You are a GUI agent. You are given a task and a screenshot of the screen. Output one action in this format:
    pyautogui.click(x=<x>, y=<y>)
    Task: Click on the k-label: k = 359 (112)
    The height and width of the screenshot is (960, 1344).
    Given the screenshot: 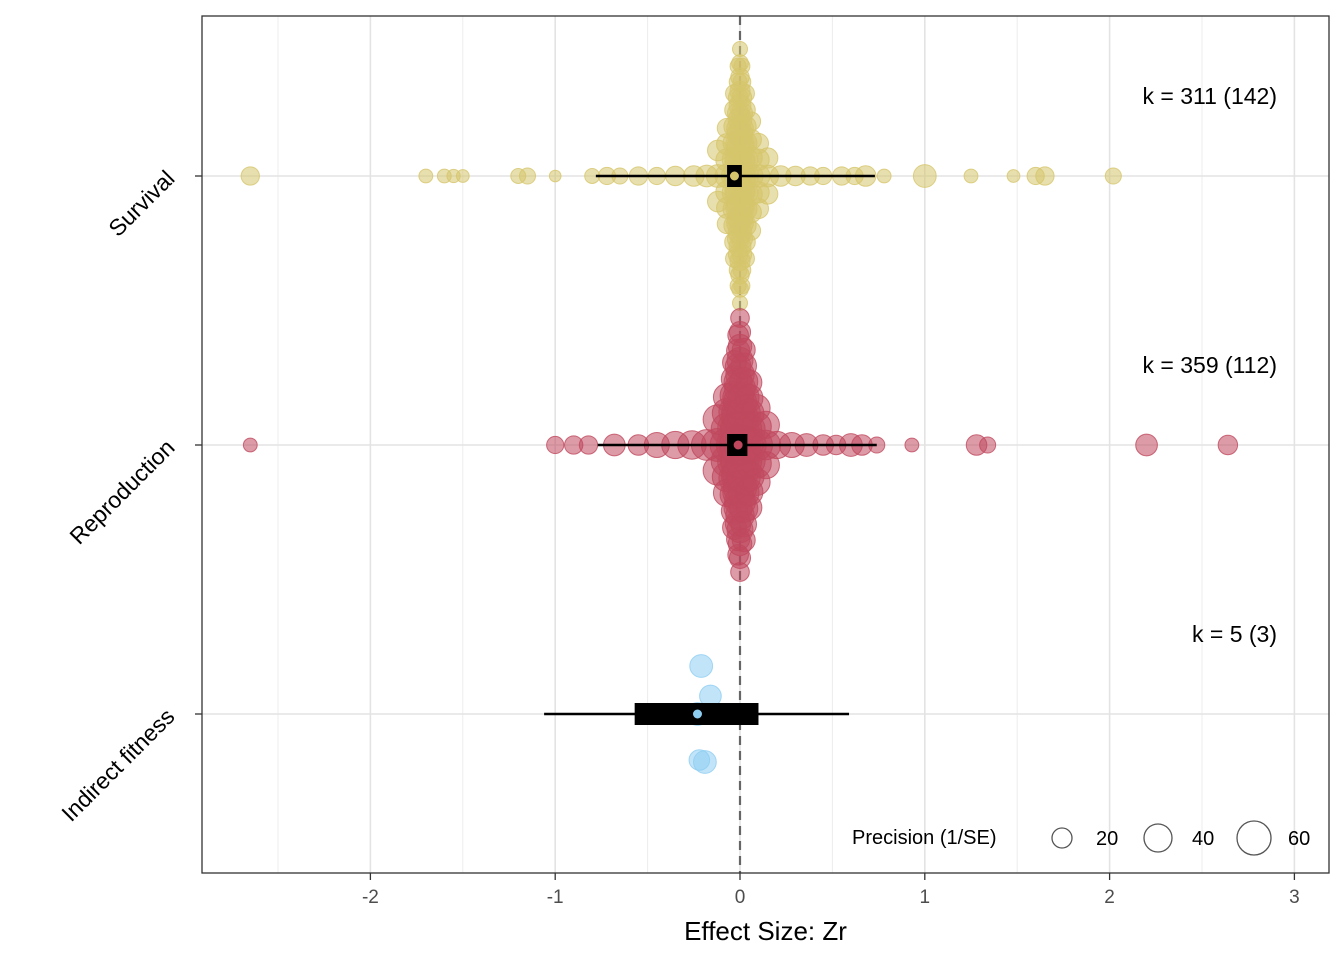 What is the action you would take?
    pyautogui.click(x=1210, y=365)
    